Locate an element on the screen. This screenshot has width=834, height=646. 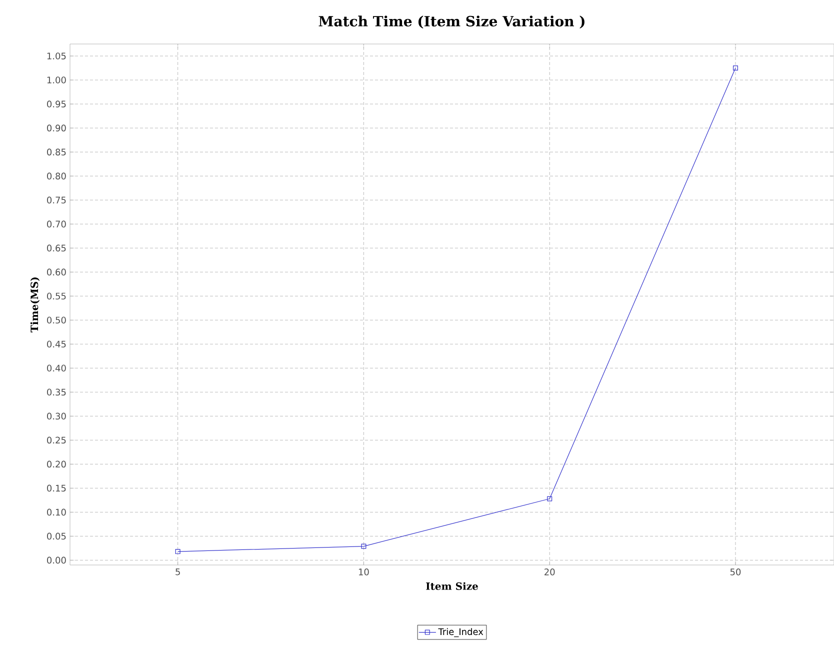
y-tick-label: 0.10 is located at coordinates (56, 512).